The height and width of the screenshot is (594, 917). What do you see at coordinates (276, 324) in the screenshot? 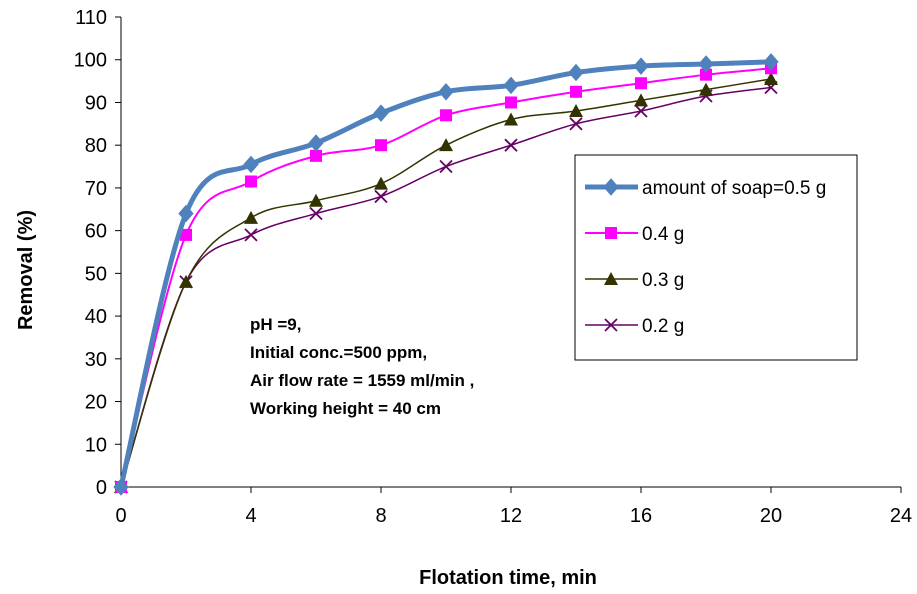
I see `annotation-line: pH =9,` at bounding box center [276, 324].